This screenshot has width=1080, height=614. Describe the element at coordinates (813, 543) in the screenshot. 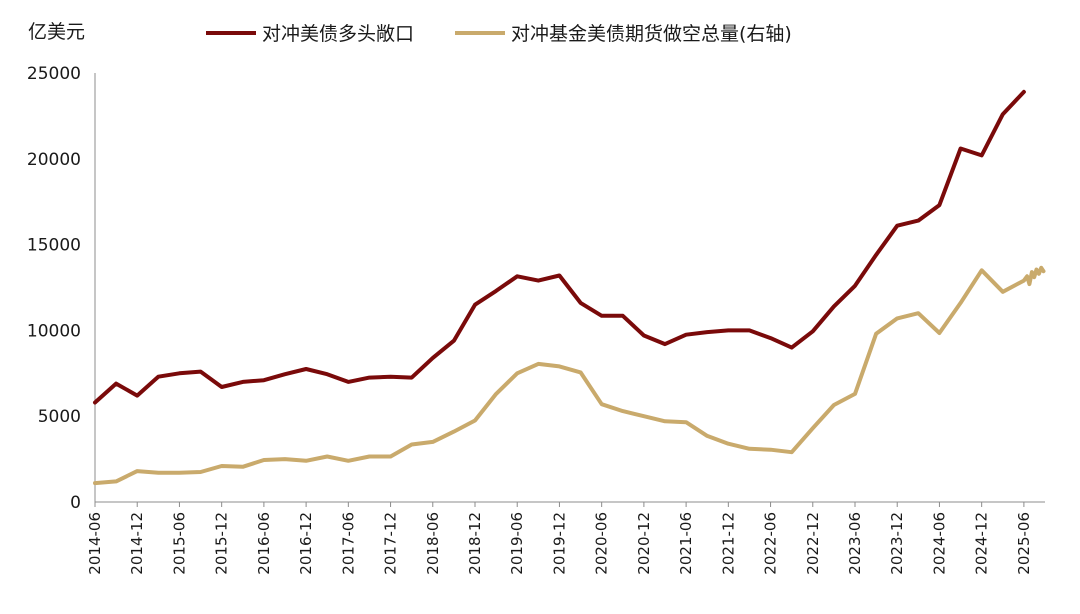

I see `x-tick-label: 2022-12` at that location.